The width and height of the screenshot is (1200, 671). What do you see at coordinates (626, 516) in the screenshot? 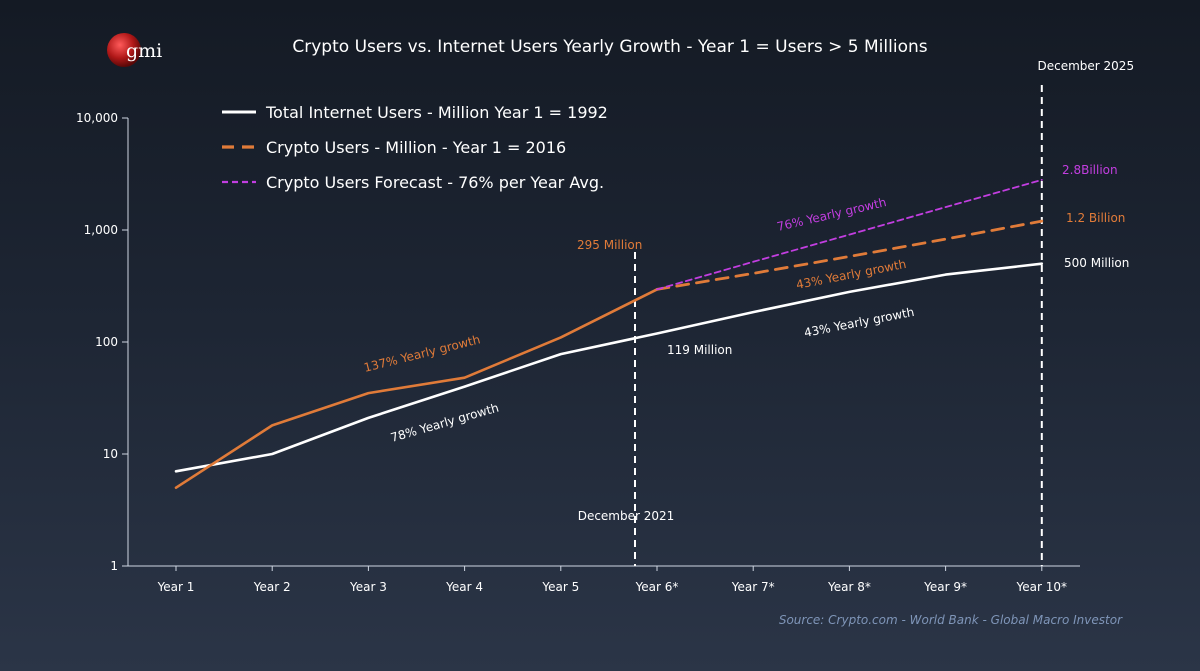
I see `vertical-marker-label: December 2021` at bounding box center [626, 516].